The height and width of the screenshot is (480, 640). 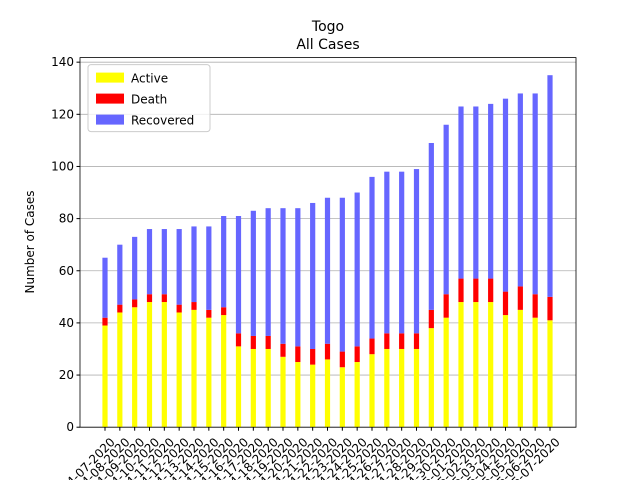 I want to click on y-tick-label: 80, so click(x=66, y=219).